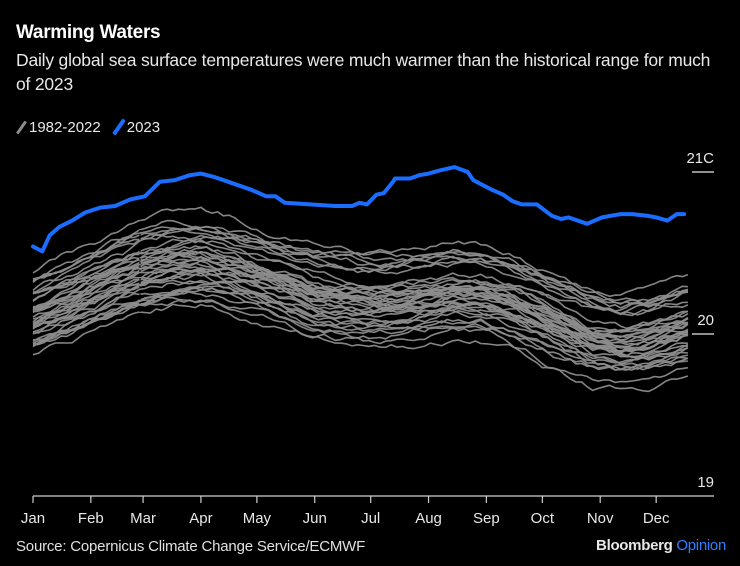 This screenshot has height=566, width=740. Describe the element at coordinates (705, 320) in the screenshot. I see `y-tick-label: 20` at that location.